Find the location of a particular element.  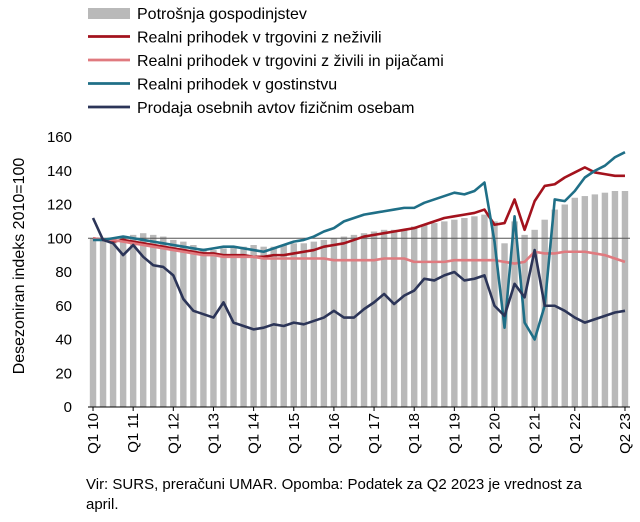

y-tick-label: 0 is located at coordinates (68, 407).